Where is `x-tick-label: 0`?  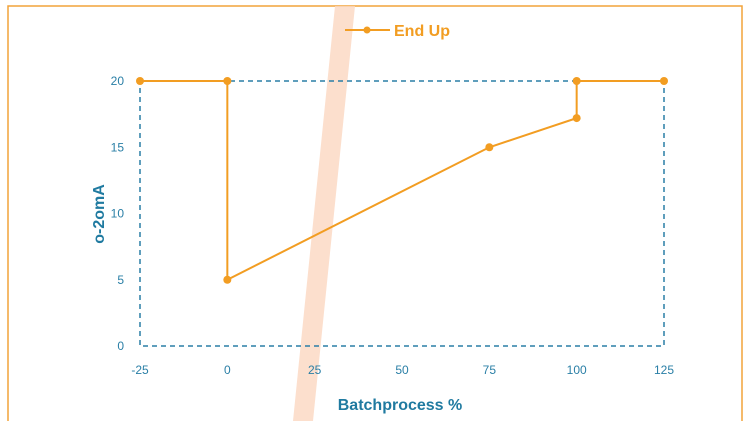 x-tick-label: 0 is located at coordinates (227, 370).